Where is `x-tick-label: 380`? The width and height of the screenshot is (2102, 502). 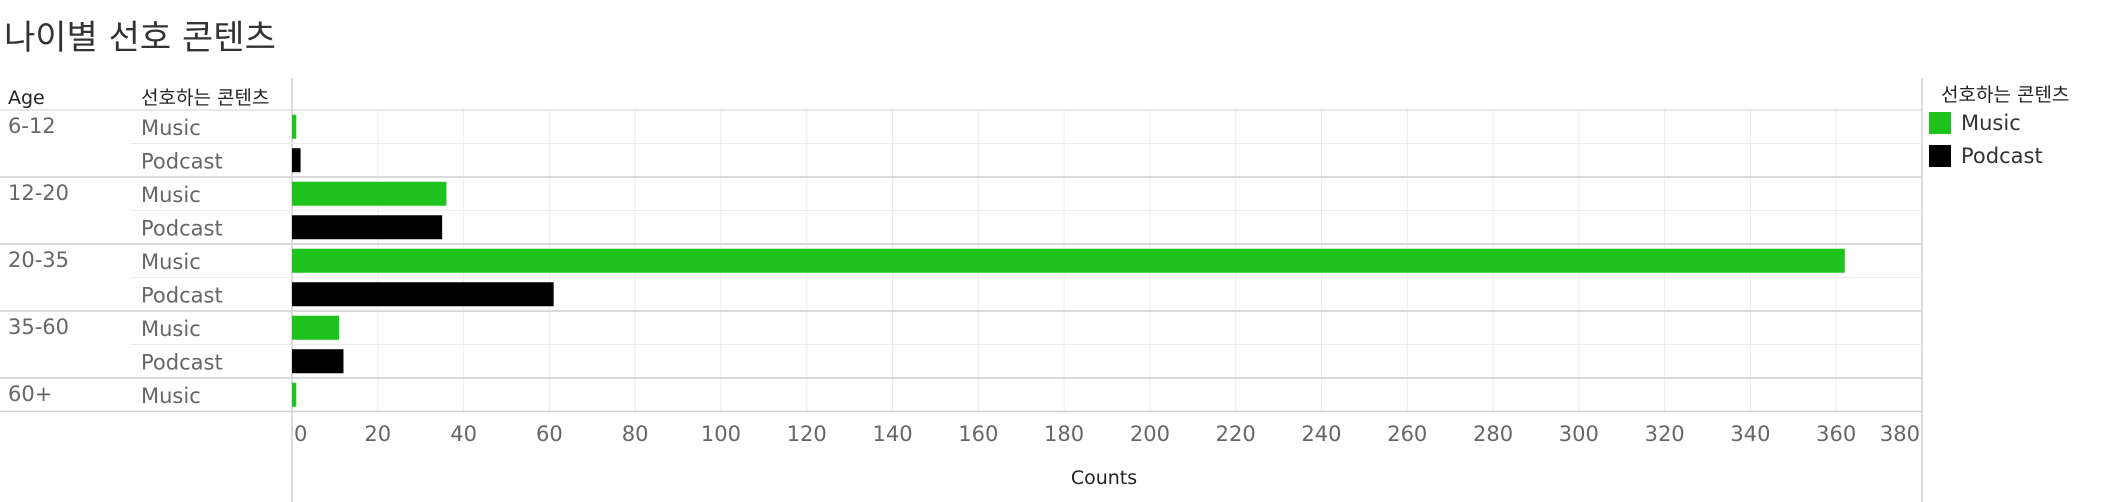
x-tick-label: 380 is located at coordinates (1900, 434).